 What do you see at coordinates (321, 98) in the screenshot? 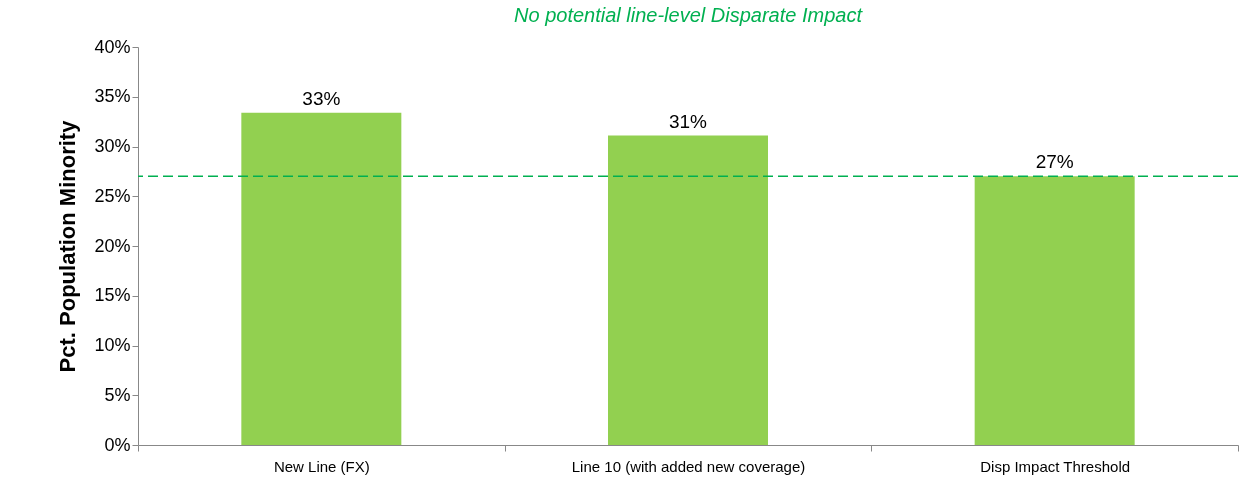
I see `data-label: 33%` at bounding box center [321, 98].